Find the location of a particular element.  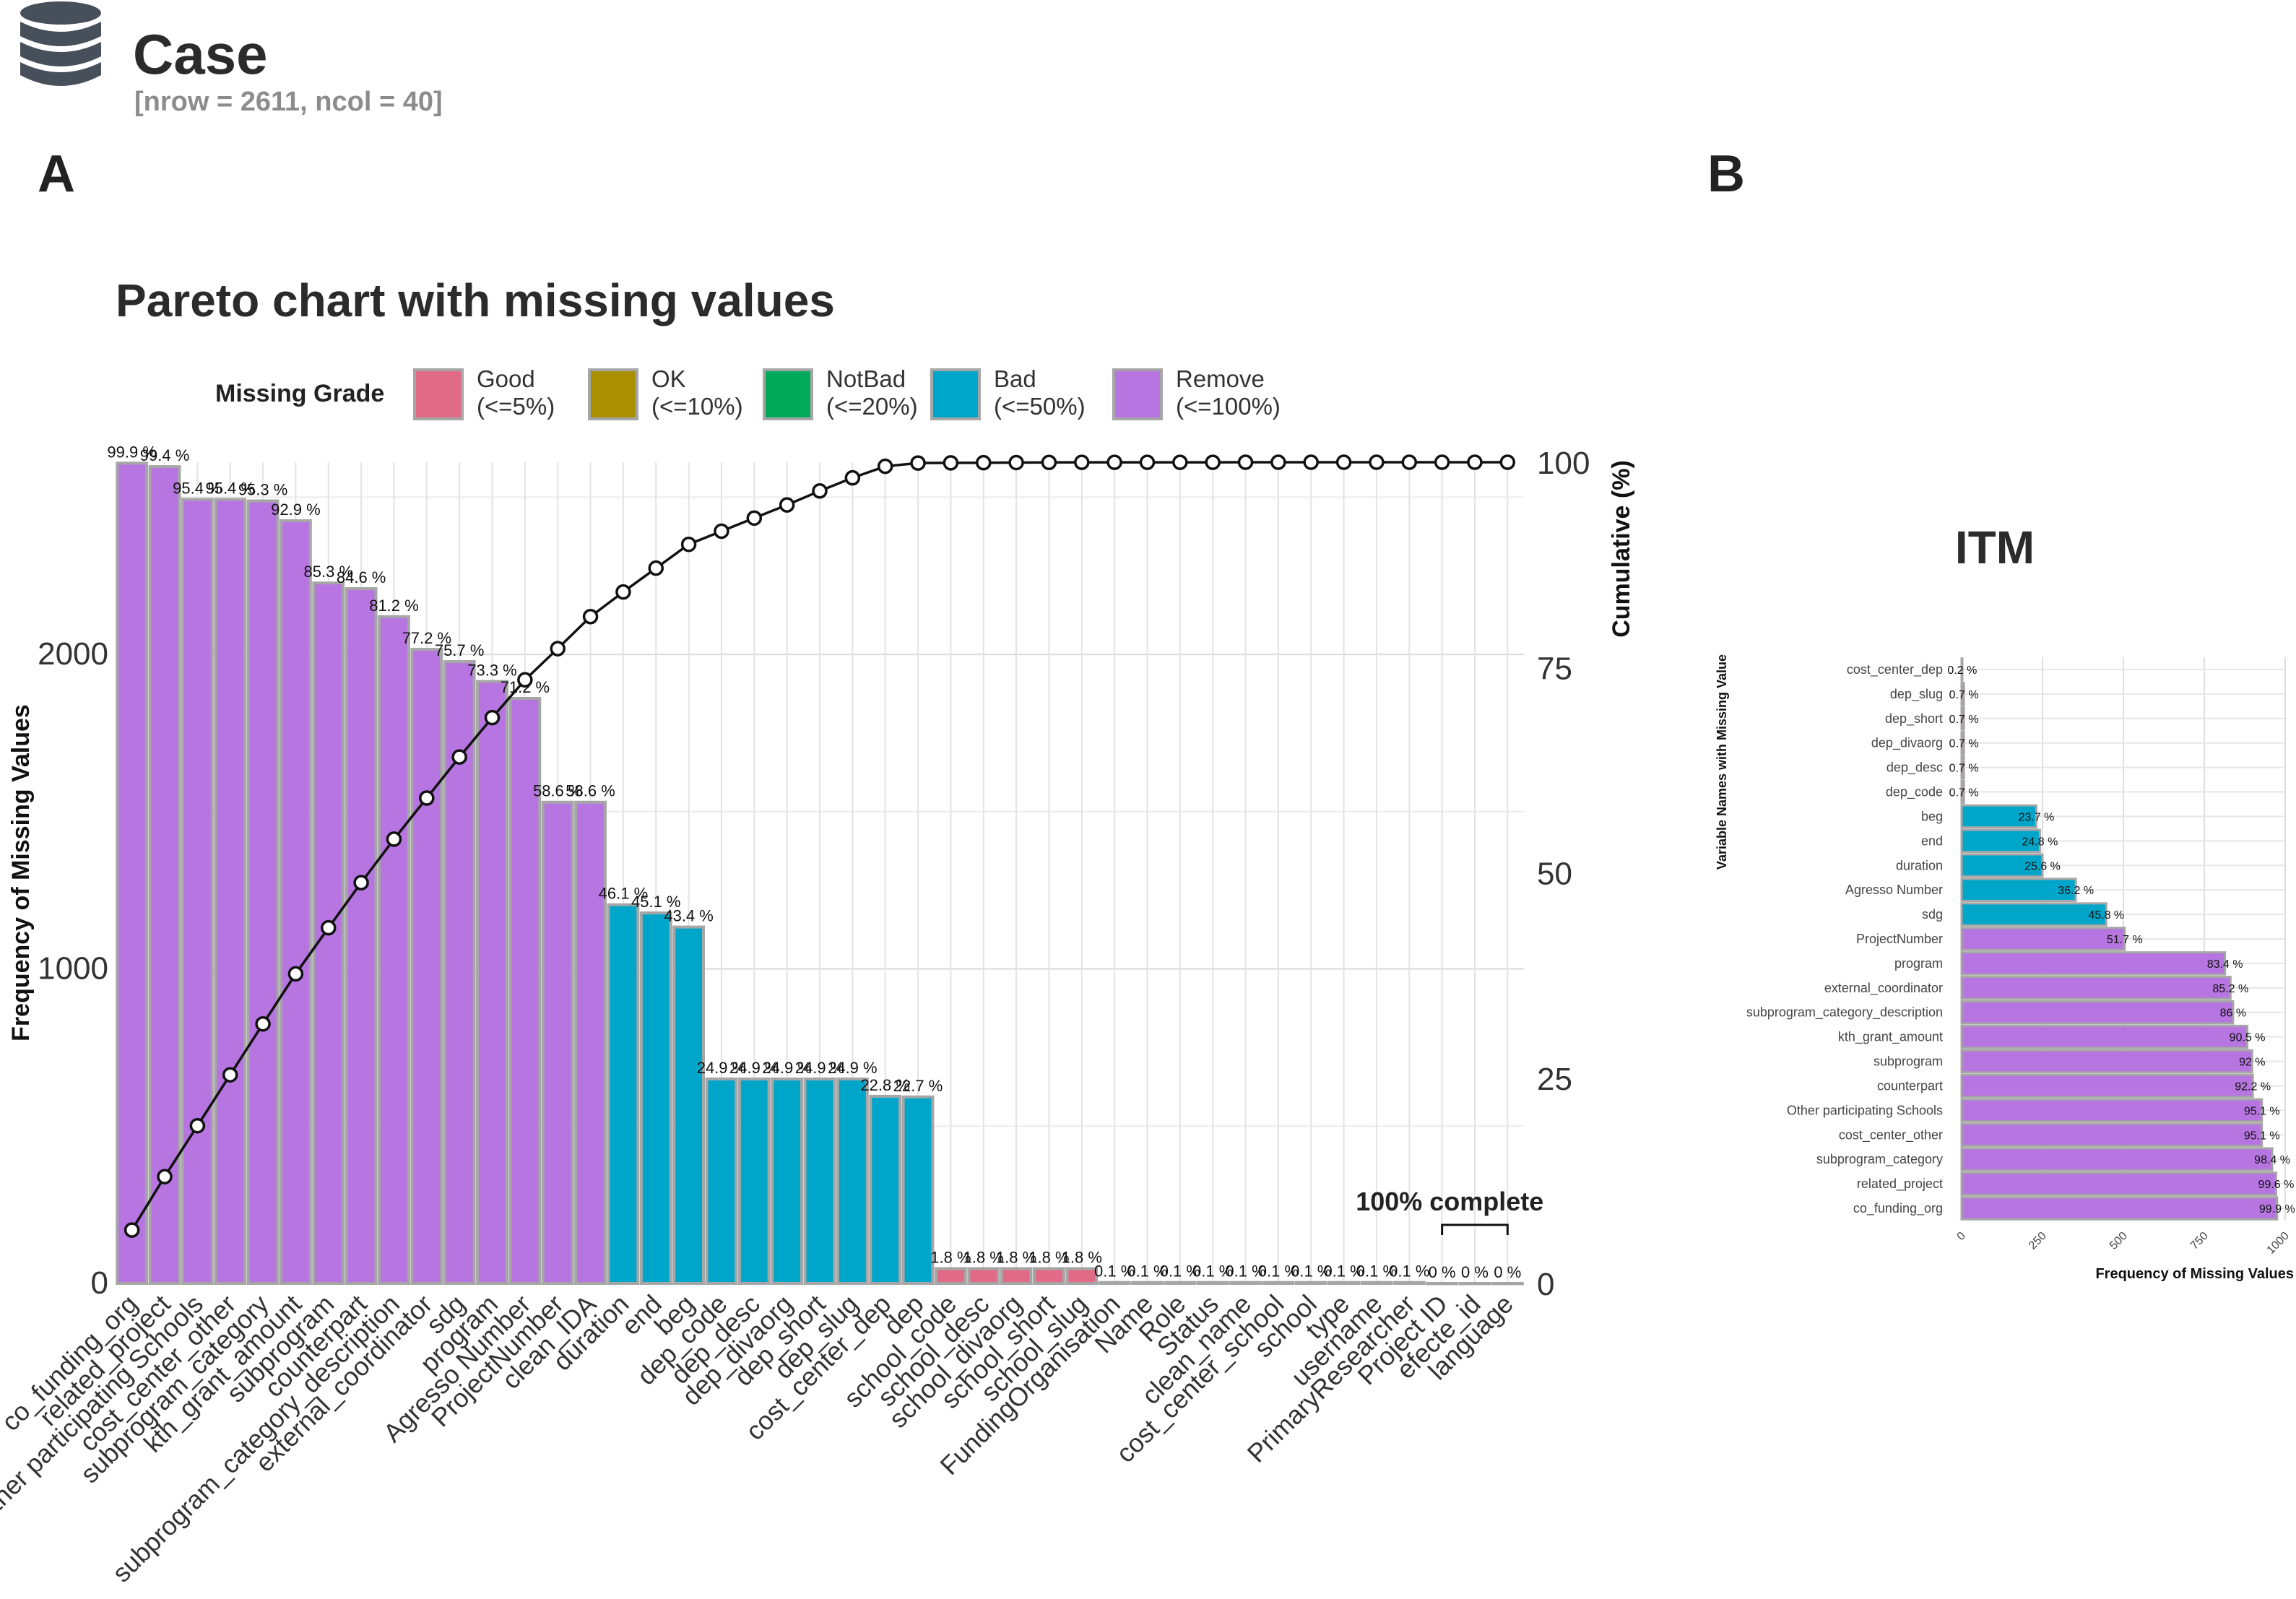

bar-value-label: 51.7 % is located at coordinates (2125, 940).